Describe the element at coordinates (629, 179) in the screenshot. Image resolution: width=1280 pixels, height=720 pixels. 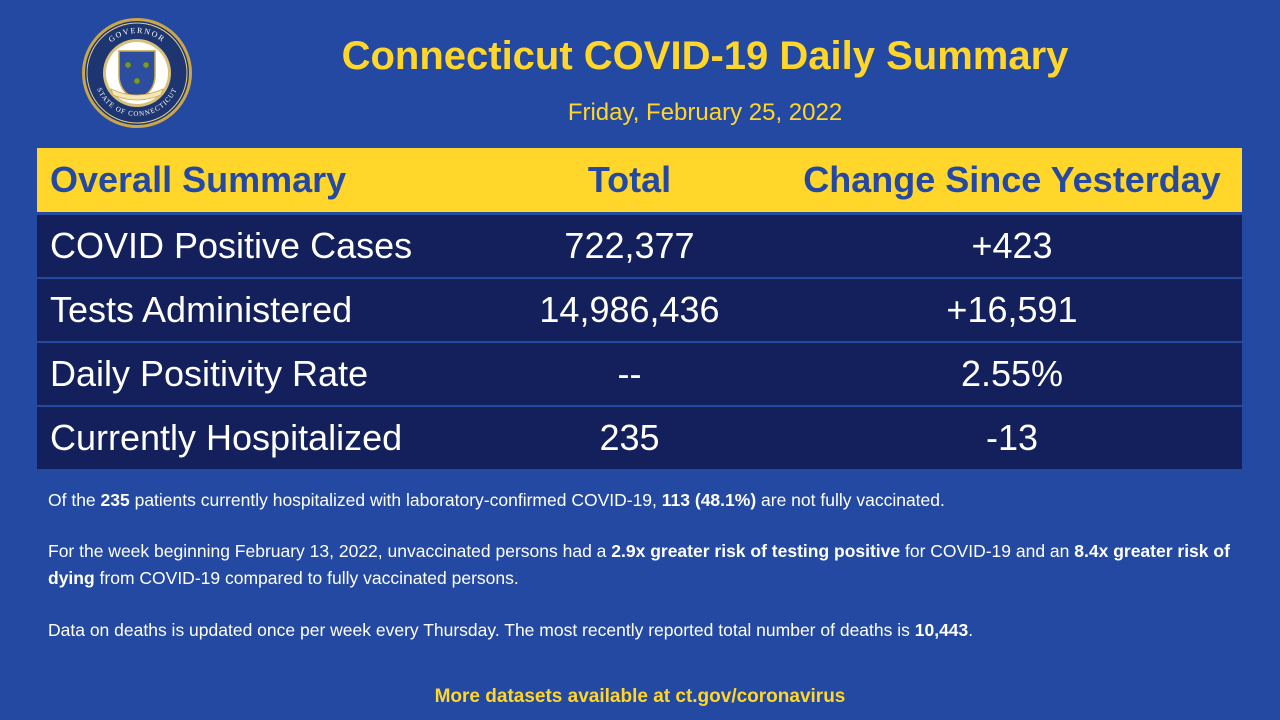
I see `column-header-total: Total` at that location.